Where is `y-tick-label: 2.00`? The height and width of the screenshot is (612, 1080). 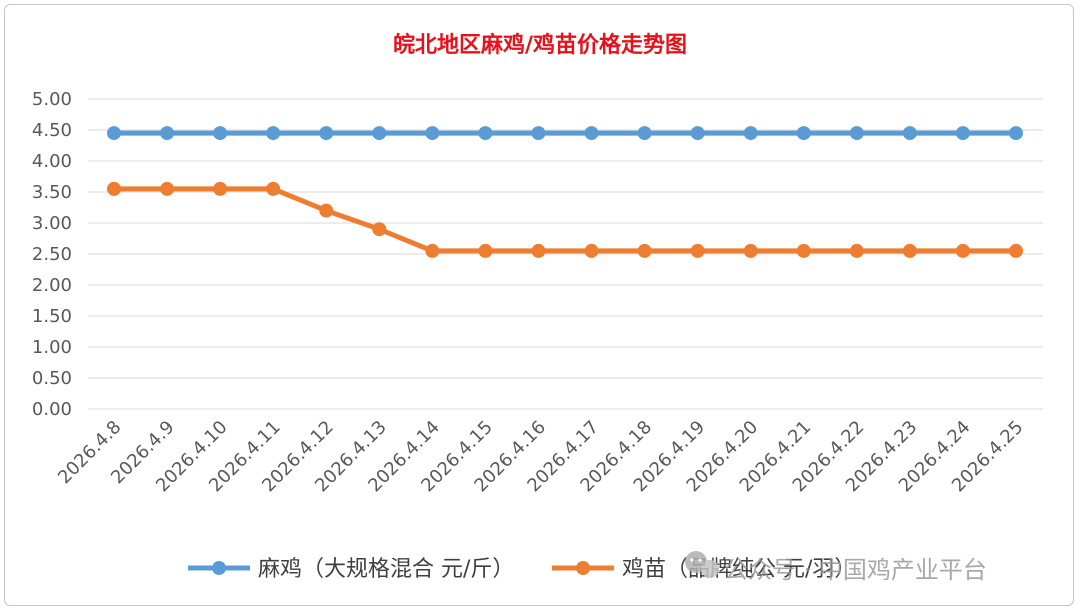
y-tick-label: 2.00 is located at coordinates (52, 285).